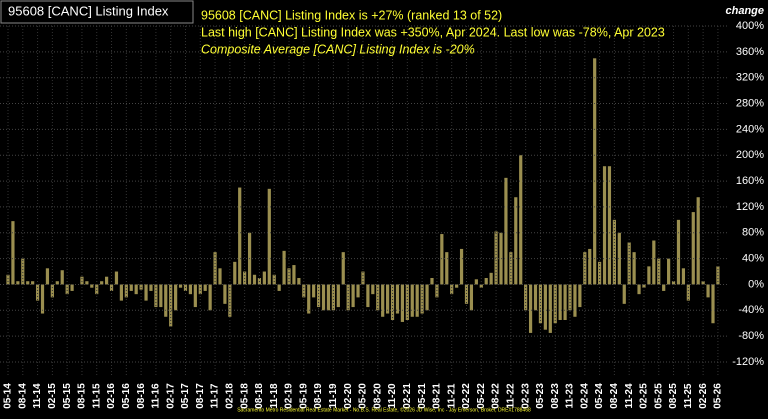 Image resolution: width=768 pixels, height=419 pixels. What do you see at coordinates (584, 396) in the screenshot?
I see `x-tick-label: 02-24` at bounding box center [584, 396].